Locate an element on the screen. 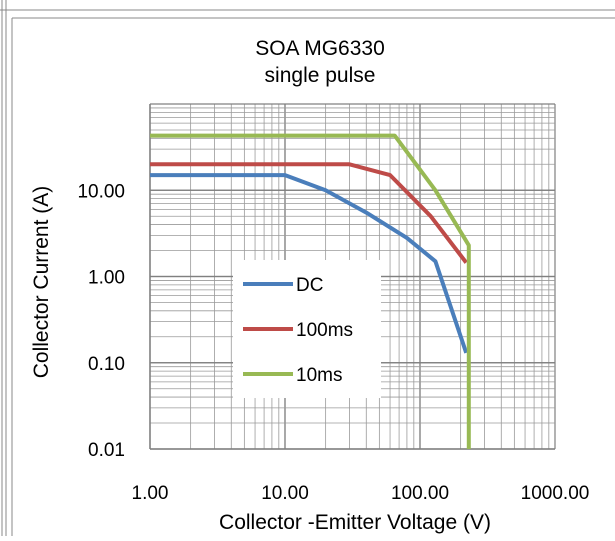  legend-label-10ms: 10ms is located at coordinates (319, 375).